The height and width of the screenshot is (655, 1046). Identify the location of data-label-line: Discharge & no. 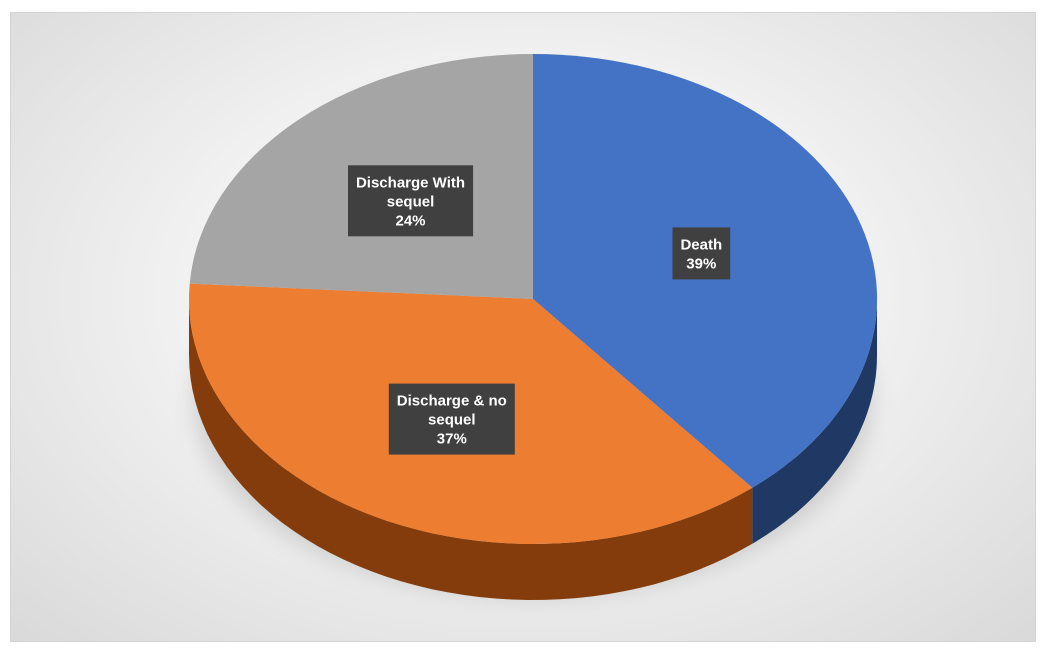
(452, 401).